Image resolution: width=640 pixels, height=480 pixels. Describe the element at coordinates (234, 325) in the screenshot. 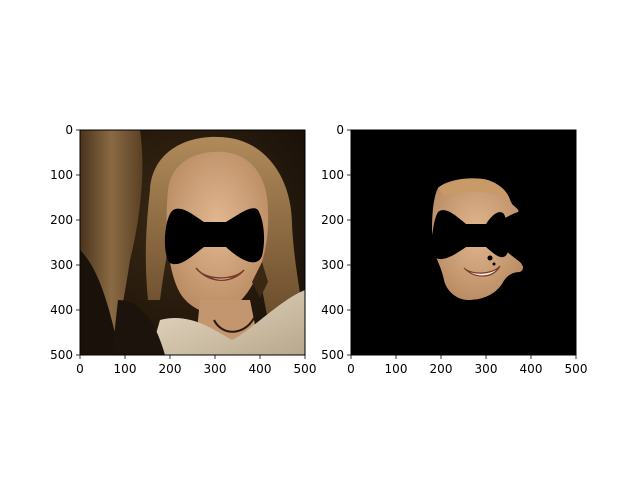

I see `necklace` at that location.